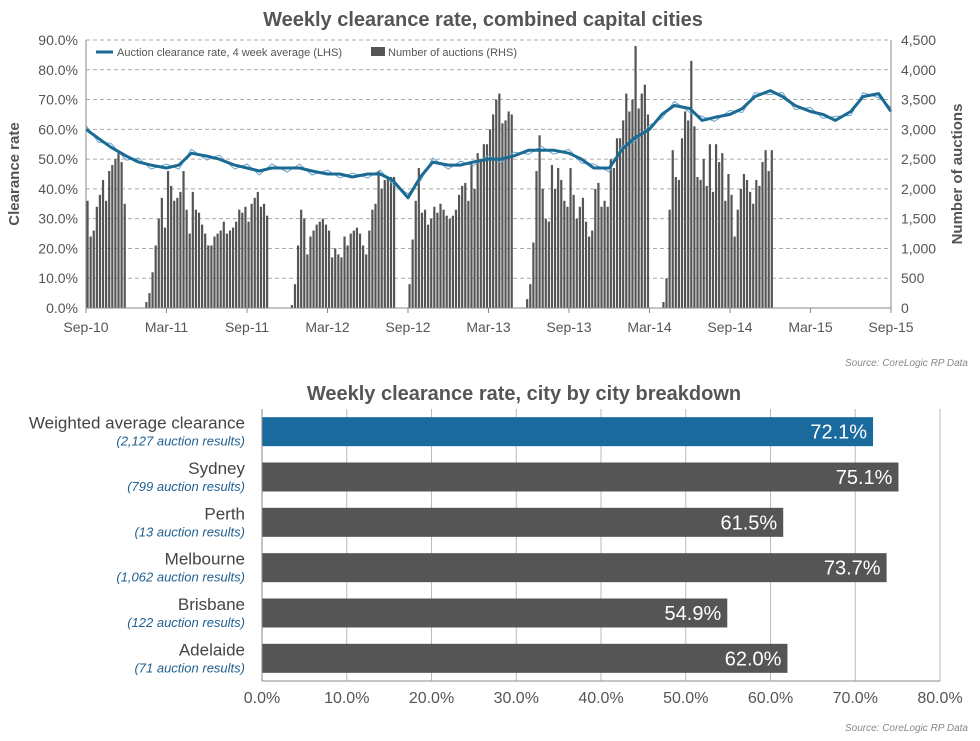  I want to click on top-y-tick-label: 60.0%, so click(58, 129).